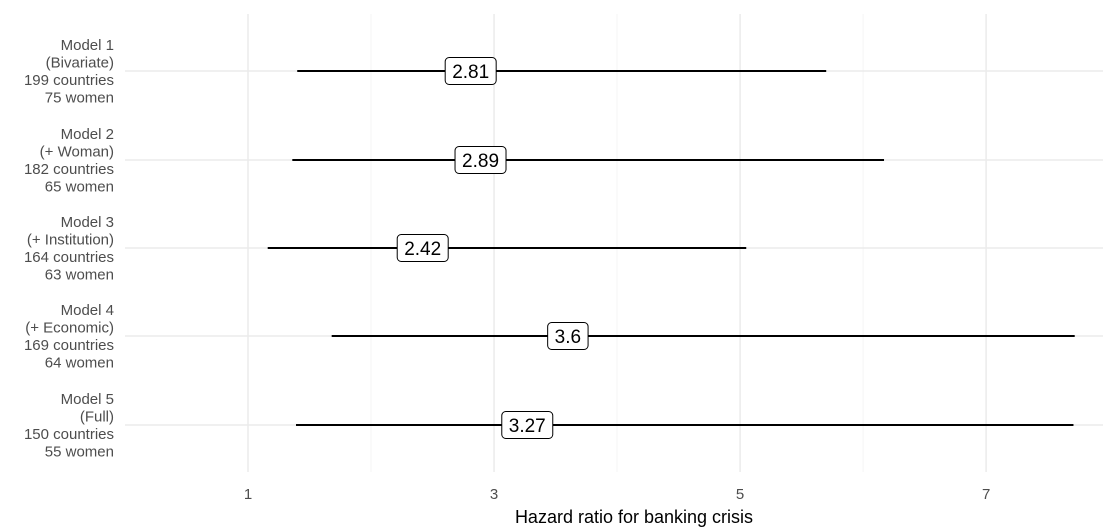 Image resolution: width=1103 pixels, height=527 pixels. What do you see at coordinates (77, 151) in the screenshot?
I see `model-label-line: (+ Woman)` at bounding box center [77, 151].